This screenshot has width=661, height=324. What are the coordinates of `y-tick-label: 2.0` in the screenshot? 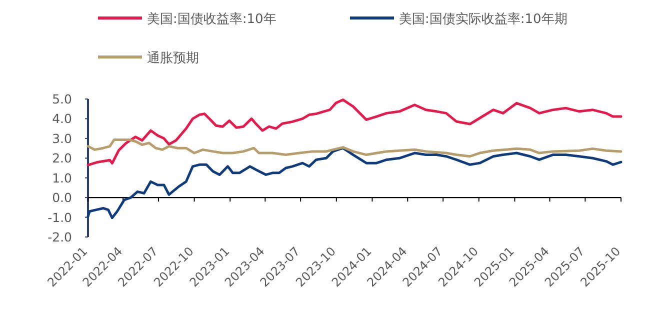 It's located at (62, 158).